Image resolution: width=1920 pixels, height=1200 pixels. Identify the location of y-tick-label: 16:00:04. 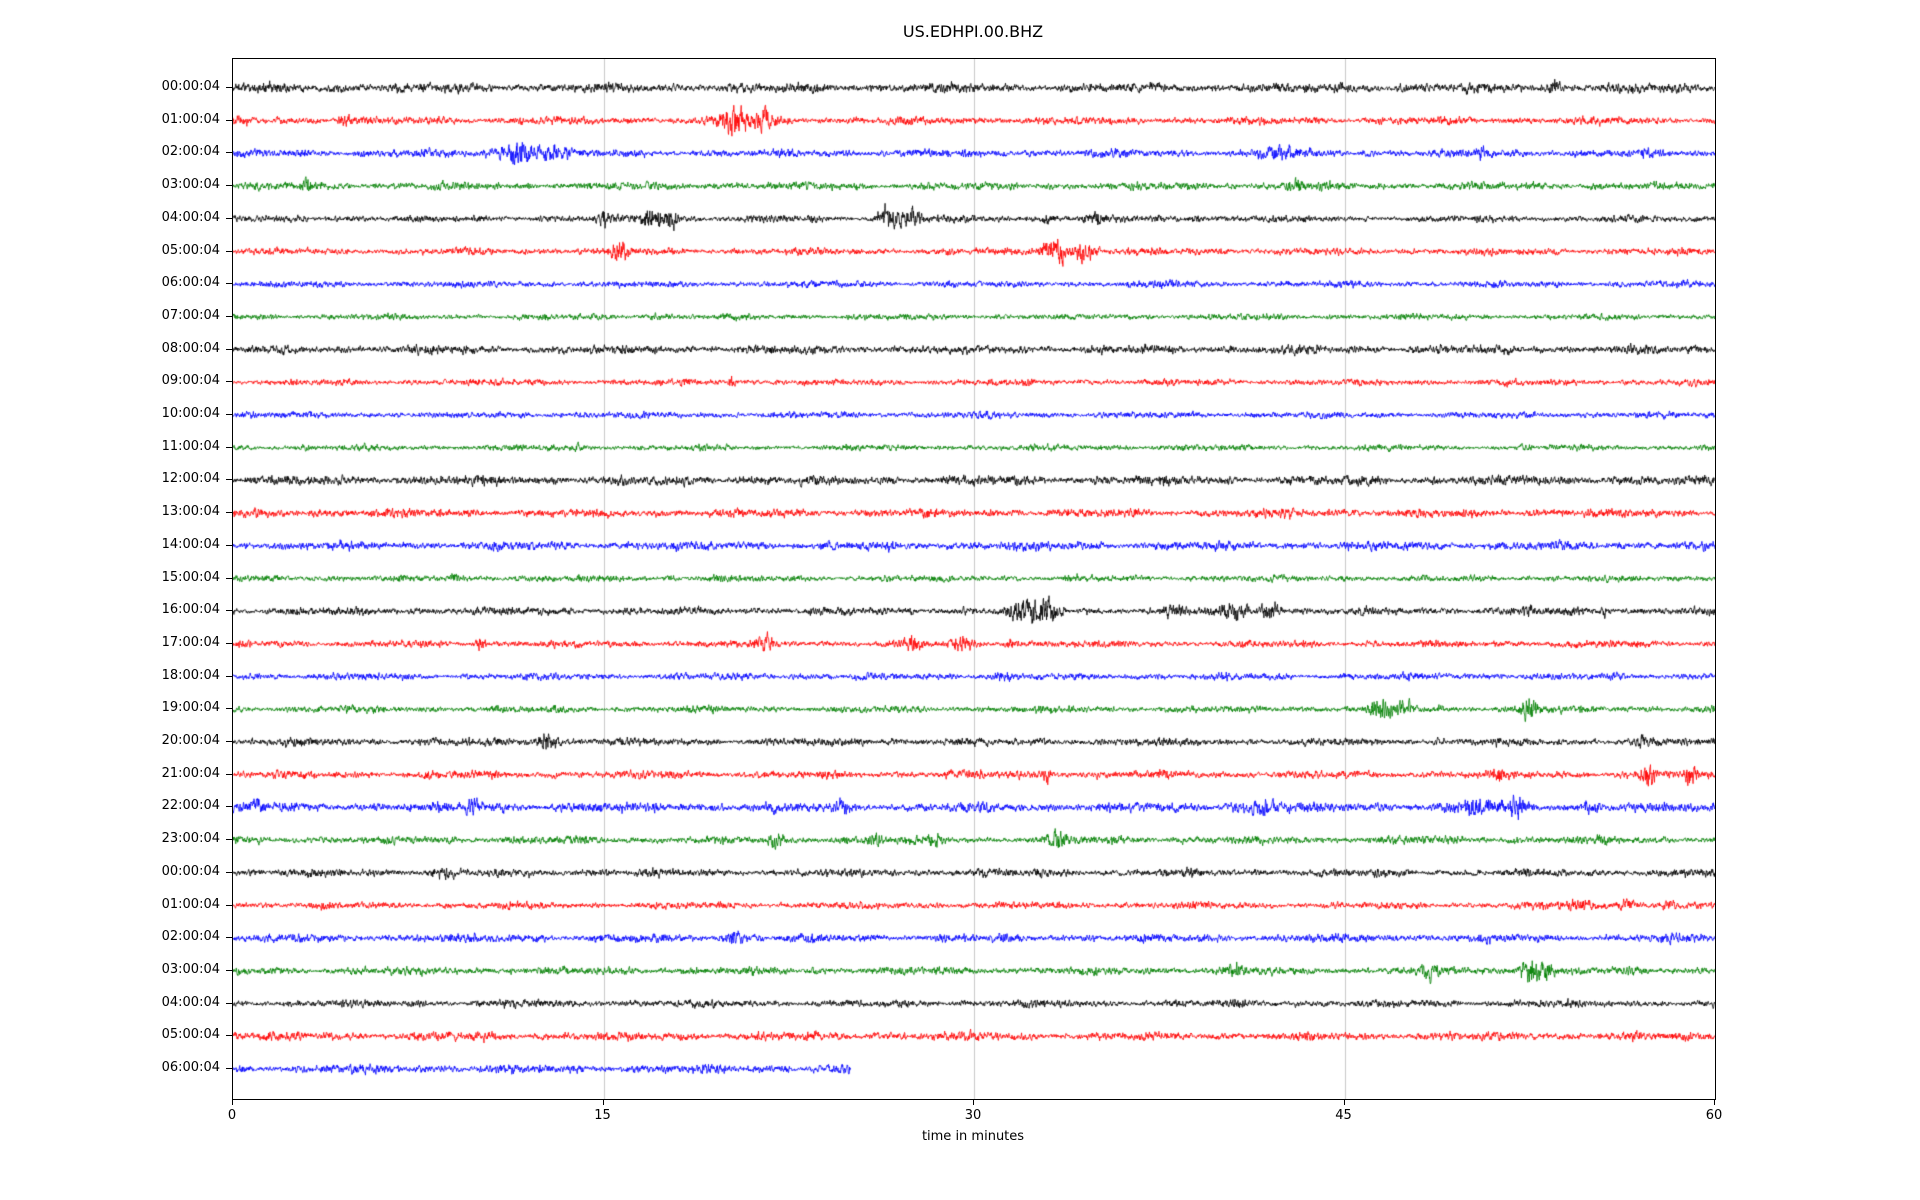
(190, 610).